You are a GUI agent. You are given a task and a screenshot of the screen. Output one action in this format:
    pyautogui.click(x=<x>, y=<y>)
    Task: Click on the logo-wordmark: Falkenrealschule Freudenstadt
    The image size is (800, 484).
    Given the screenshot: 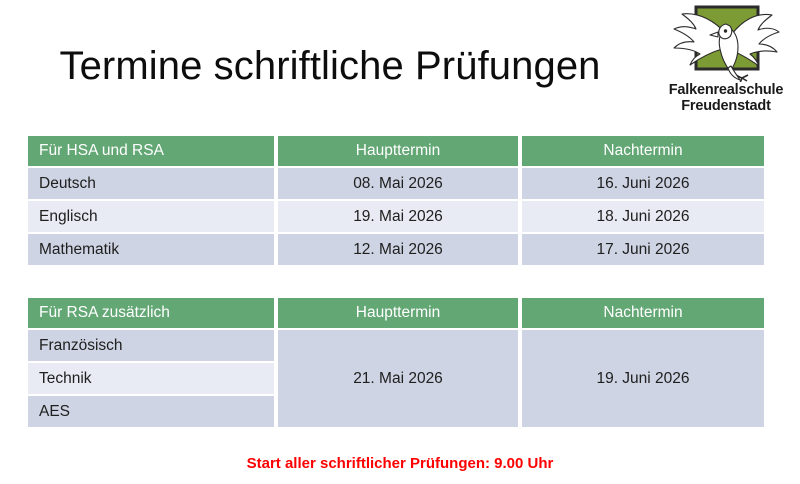 What is the action you would take?
    pyautogui.click(x=726, y=98)
    